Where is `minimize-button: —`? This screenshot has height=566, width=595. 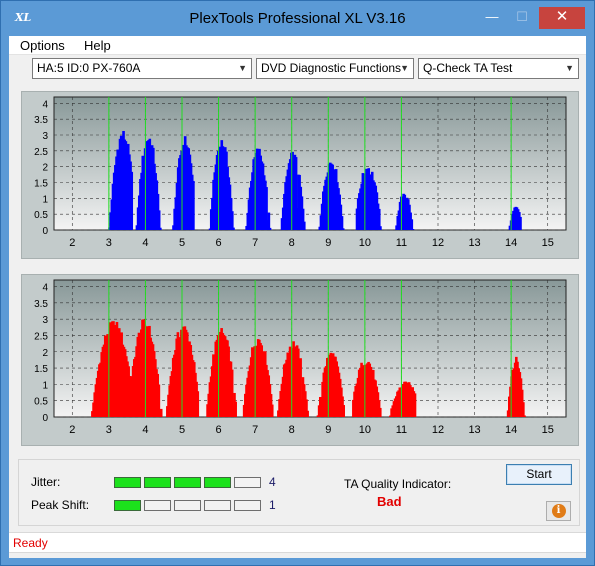 minimize-button: — is located at coordinates (492, 16).